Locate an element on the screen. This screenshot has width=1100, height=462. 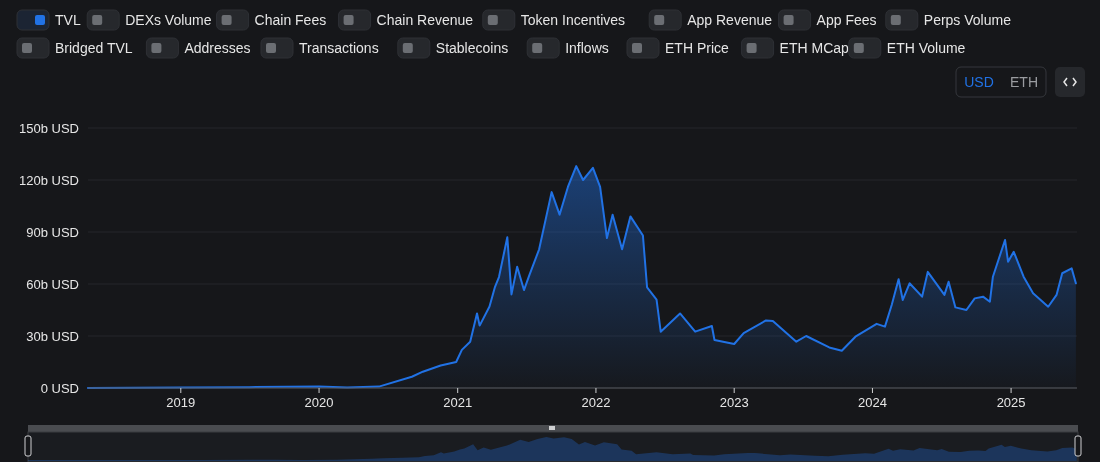
text: App Revenue is located at coordinates (730, 20).